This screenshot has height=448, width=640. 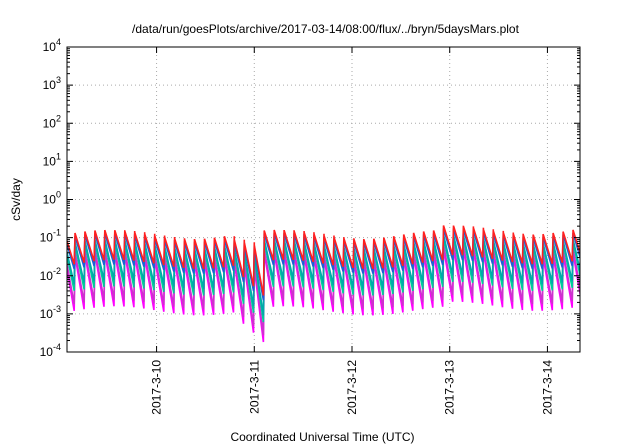 What do you see at coordinates (50, 236) in the screenshot?
I see `y-tick-label: 10⁻¹` at bounding box center [50, 236].